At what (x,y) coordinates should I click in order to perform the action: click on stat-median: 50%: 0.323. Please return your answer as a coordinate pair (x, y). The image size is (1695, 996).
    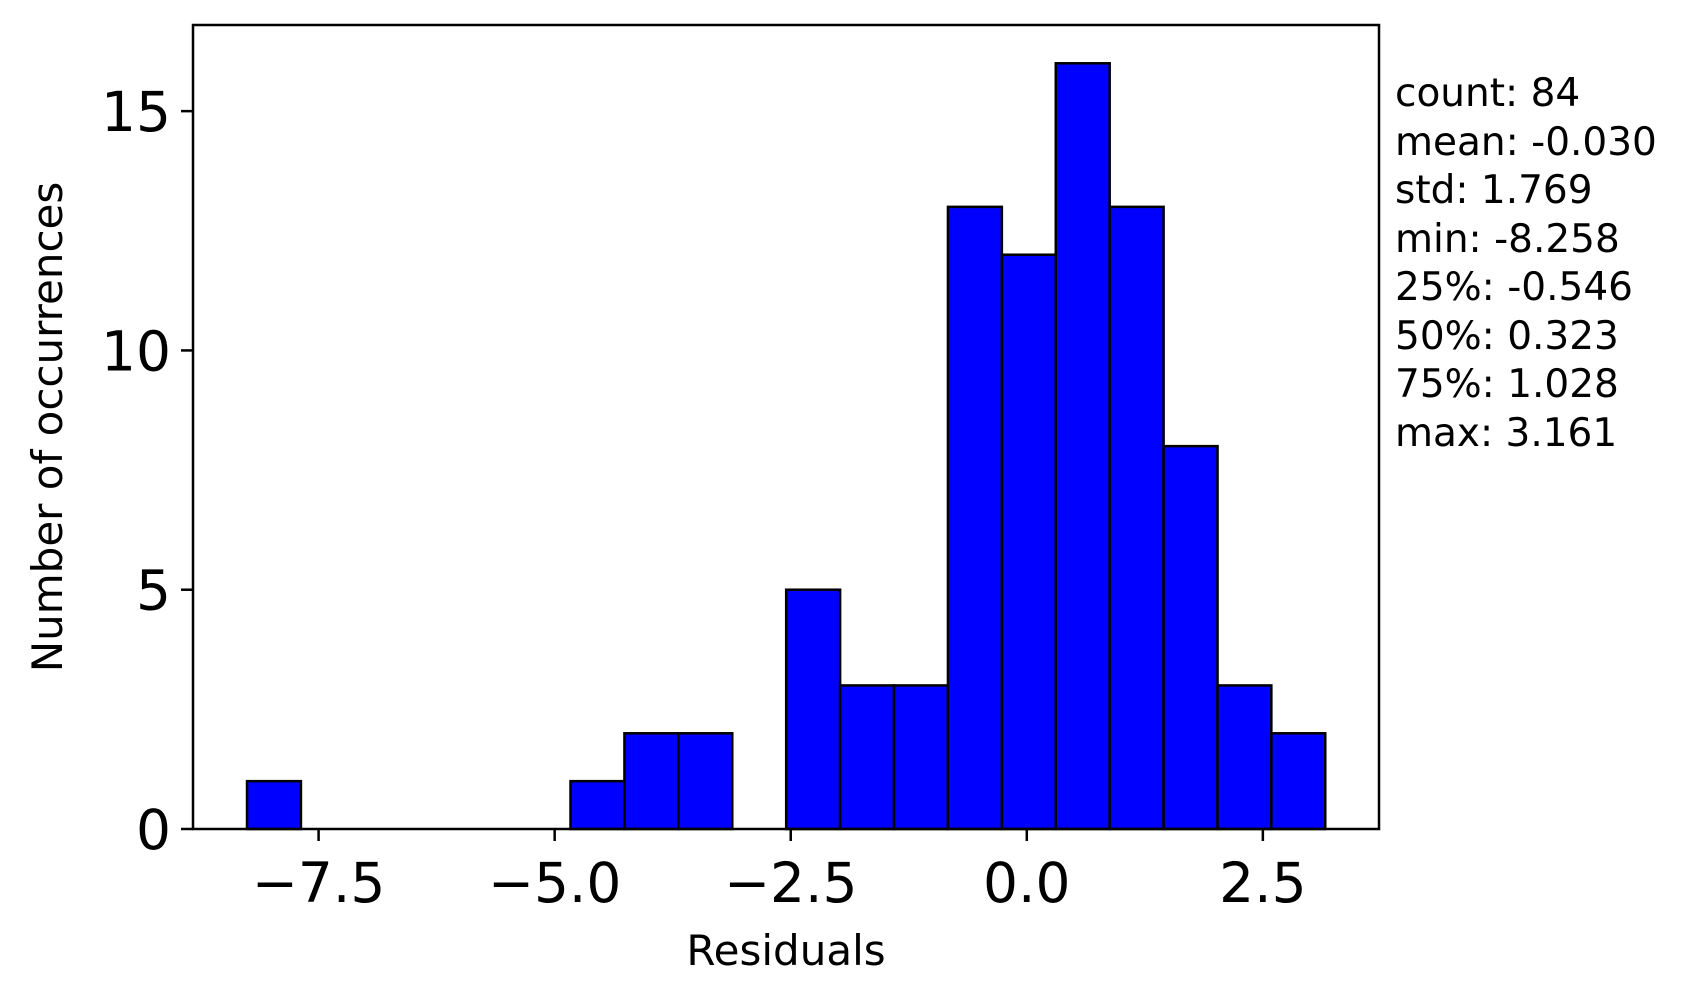
    Looking at the image, I should click on (1507, 336).